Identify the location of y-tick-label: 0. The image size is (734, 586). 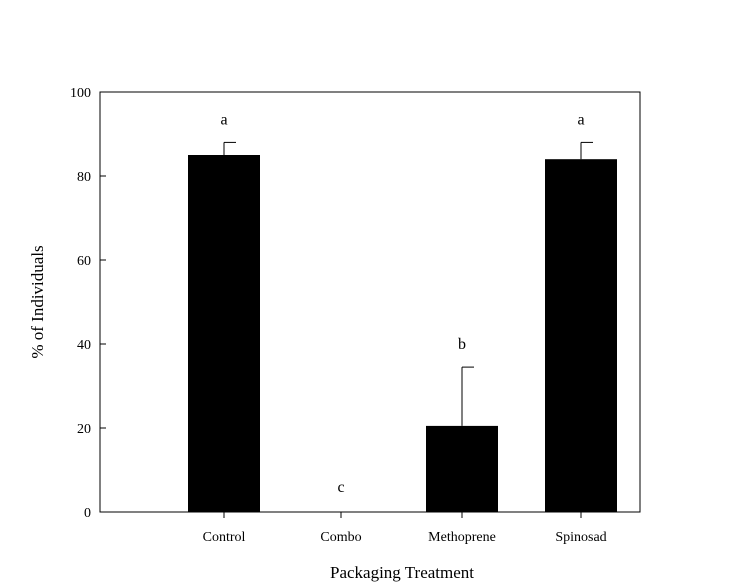
(87, 513).